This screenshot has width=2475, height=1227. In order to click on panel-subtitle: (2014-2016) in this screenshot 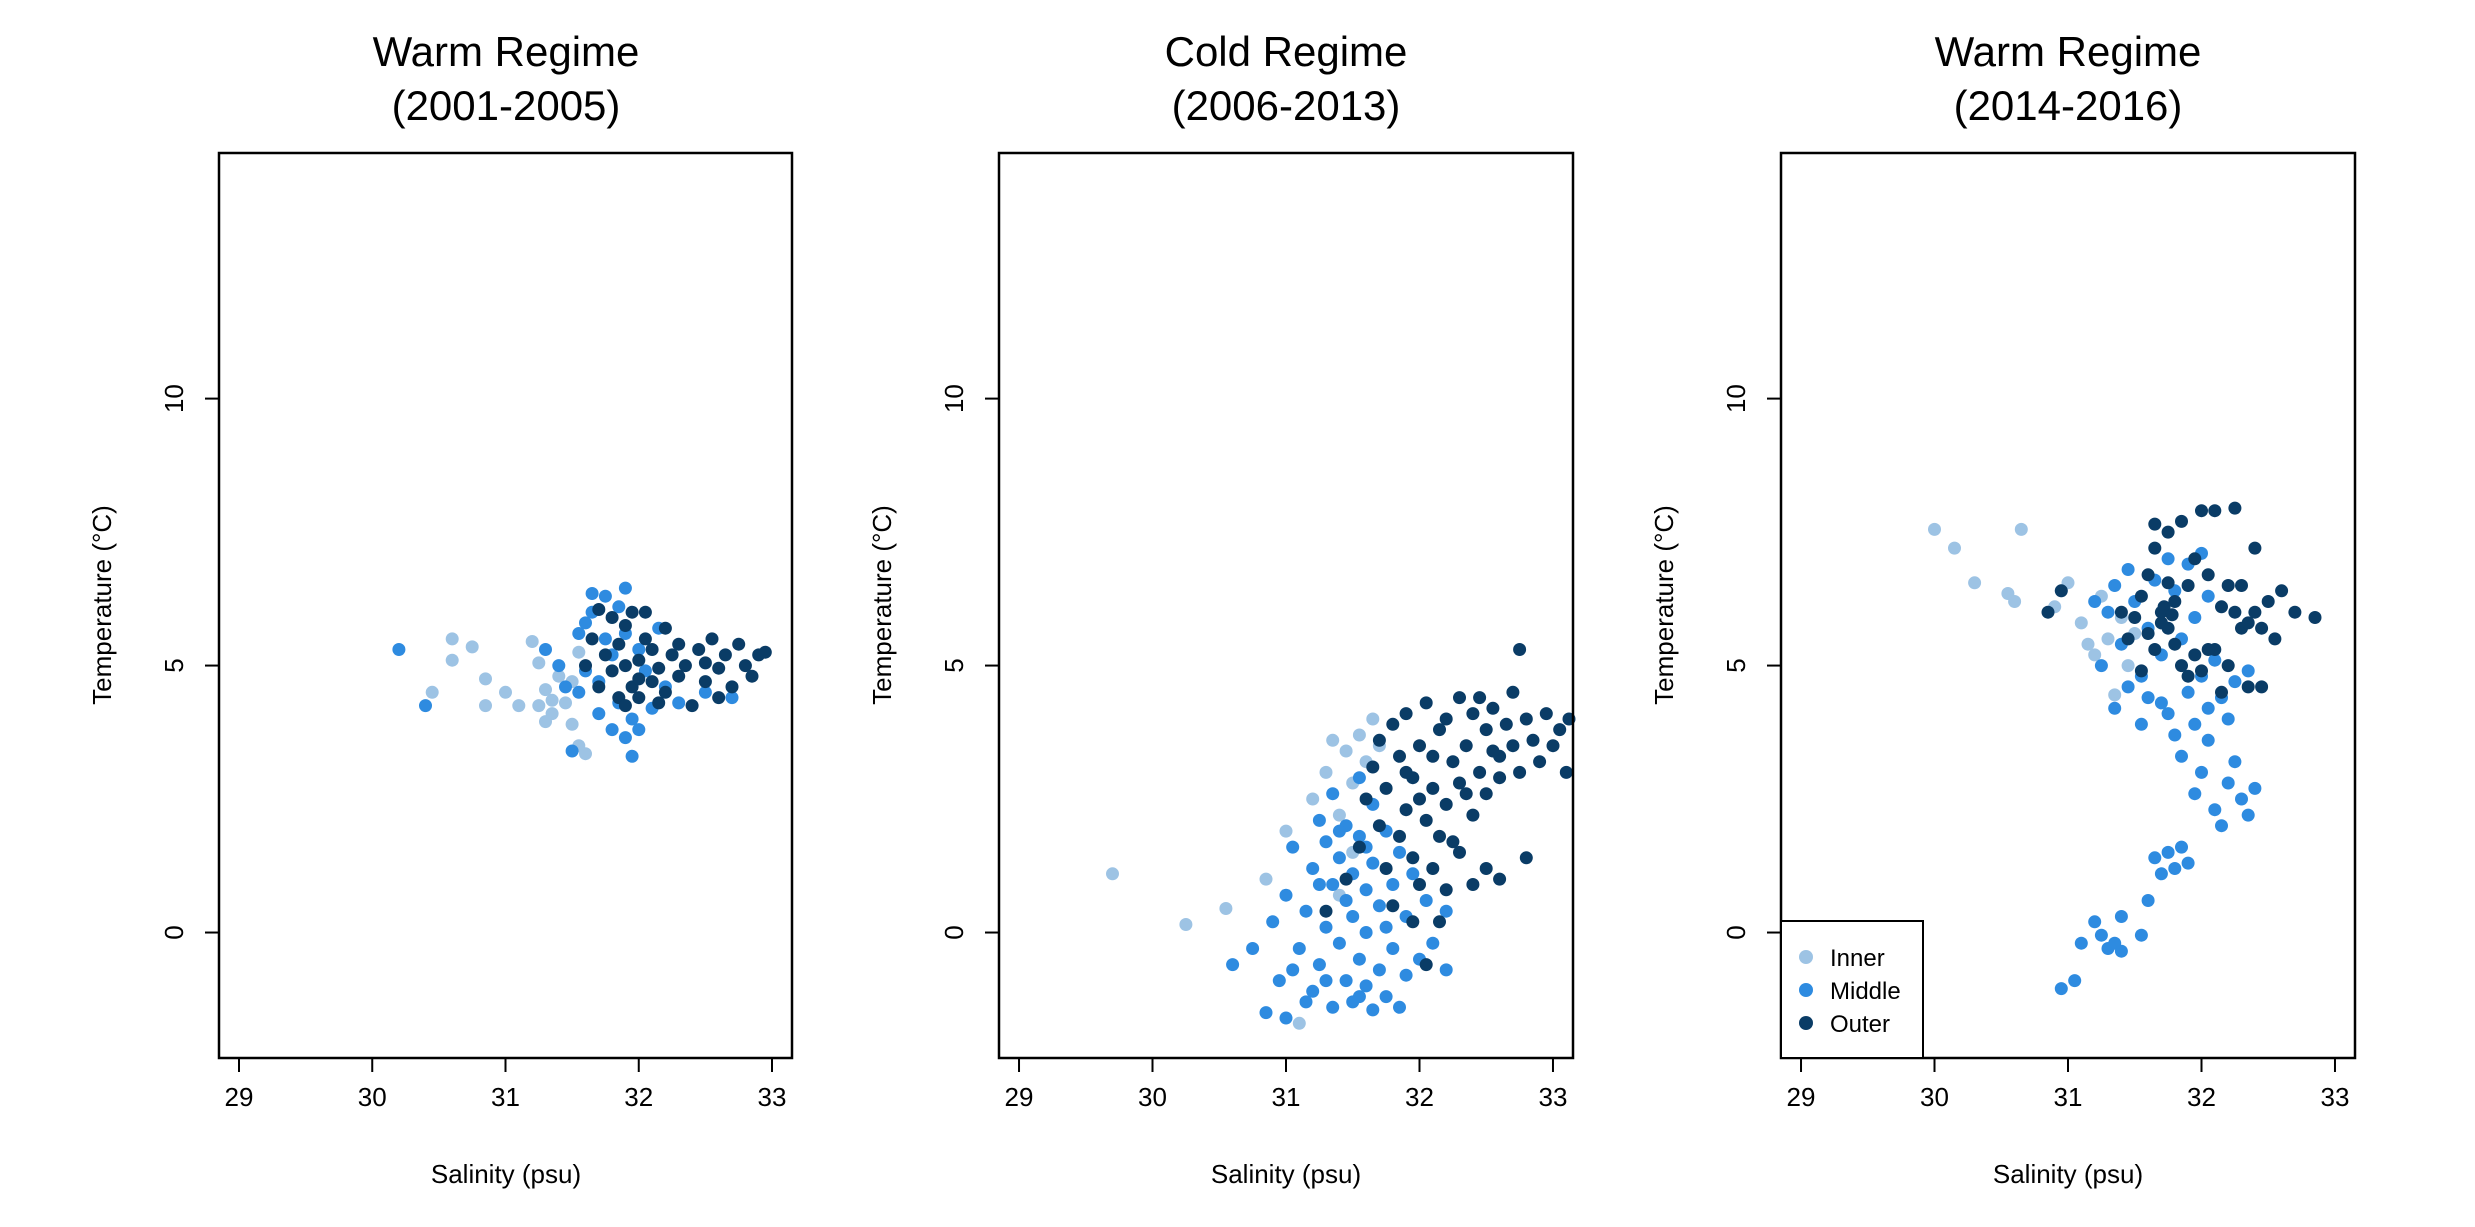, I will do `click(2068, 105)`.